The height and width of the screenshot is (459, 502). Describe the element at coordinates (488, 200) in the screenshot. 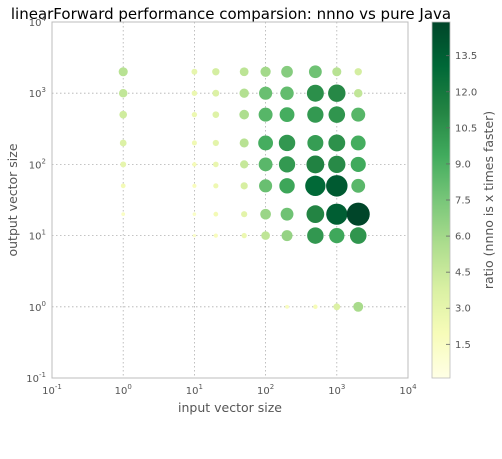

I see `colorbar-label: ratio (nnno is x times faster)` at that location.